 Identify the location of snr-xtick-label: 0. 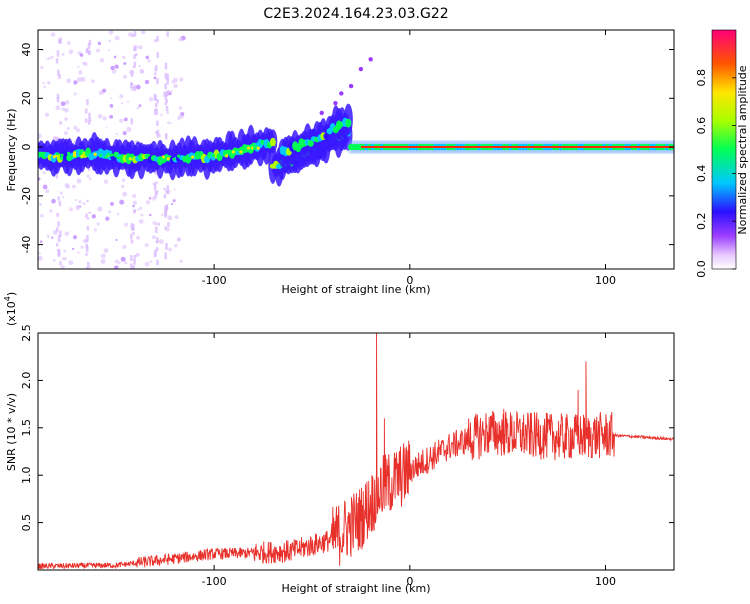
(409, 581).